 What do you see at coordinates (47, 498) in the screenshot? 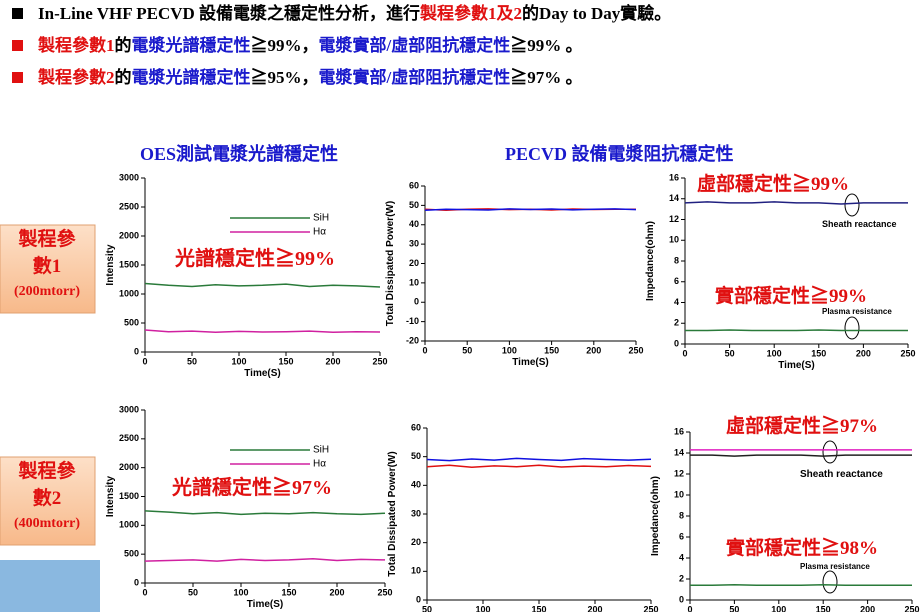
I see `row-label: 數2` at bounding box center [47, 498].